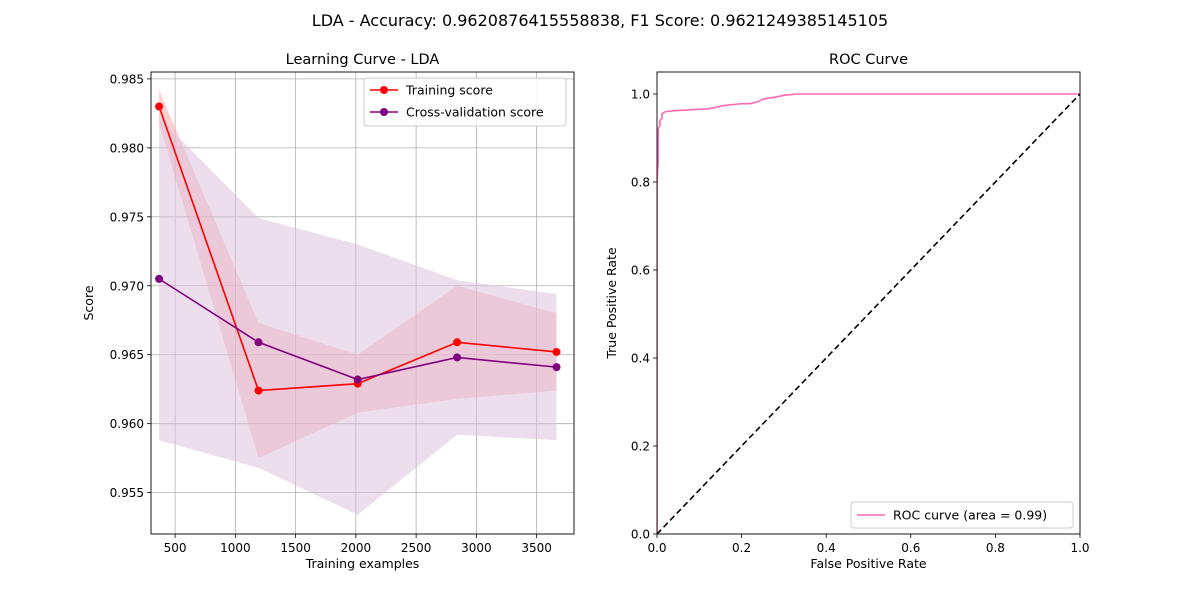  Describe the element at coordinates (640, 447) in the screenshot. I see `y-tick-label: 0.2` at that location.